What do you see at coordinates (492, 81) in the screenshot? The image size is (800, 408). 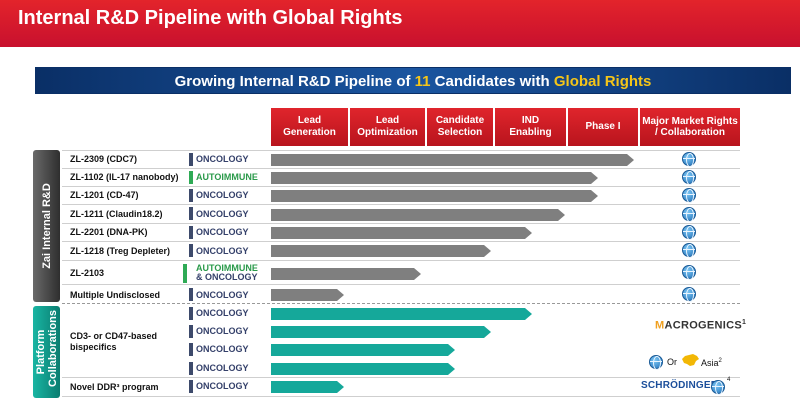 I see `banner-middle: Candidates with` at bounding box center [492, 81].